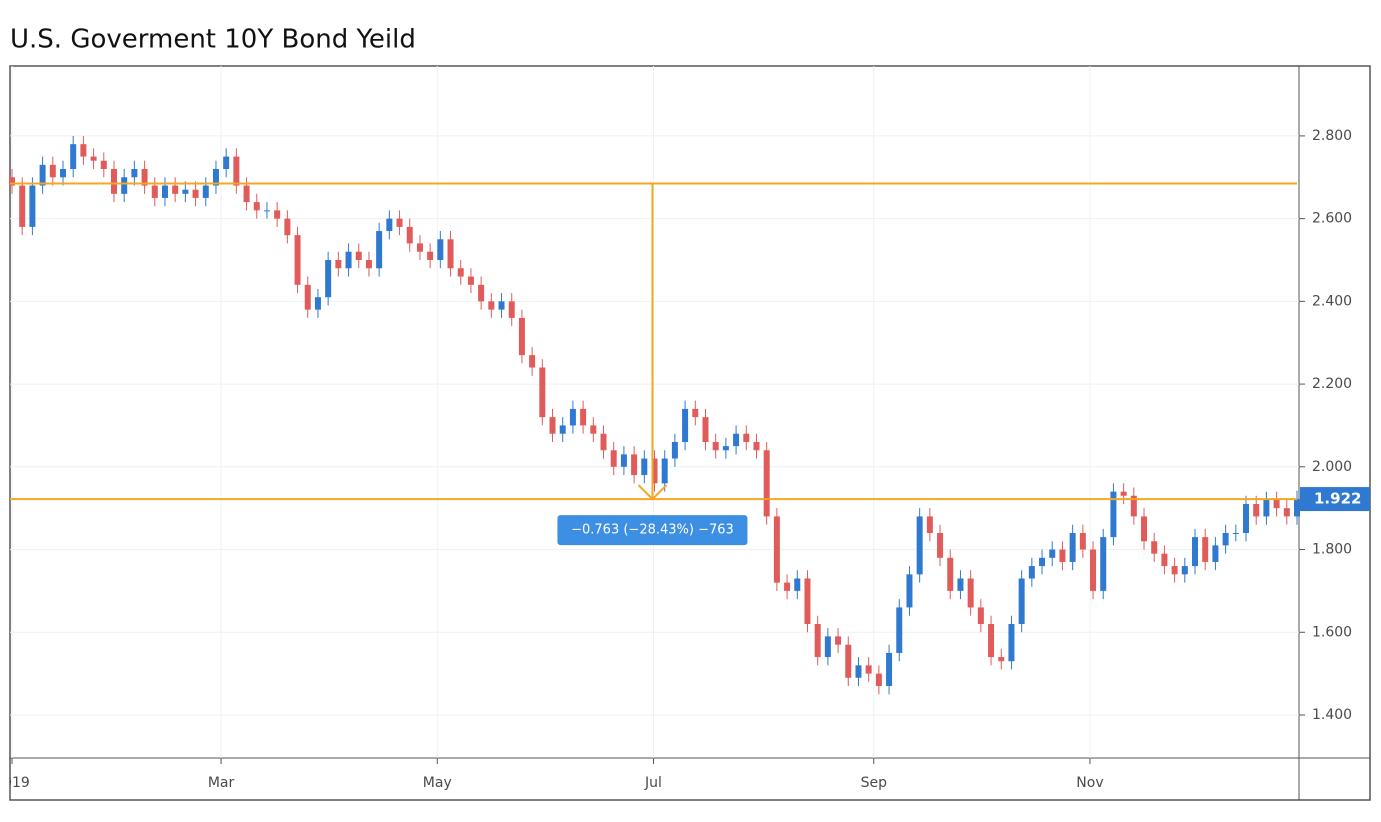 This screenshot has width=1381, height=822. Describe the element at coordinates (213, 40) in the screenshot. I see `chart-title: U.S. Goverment 10Y Bond Yeild` at that location.